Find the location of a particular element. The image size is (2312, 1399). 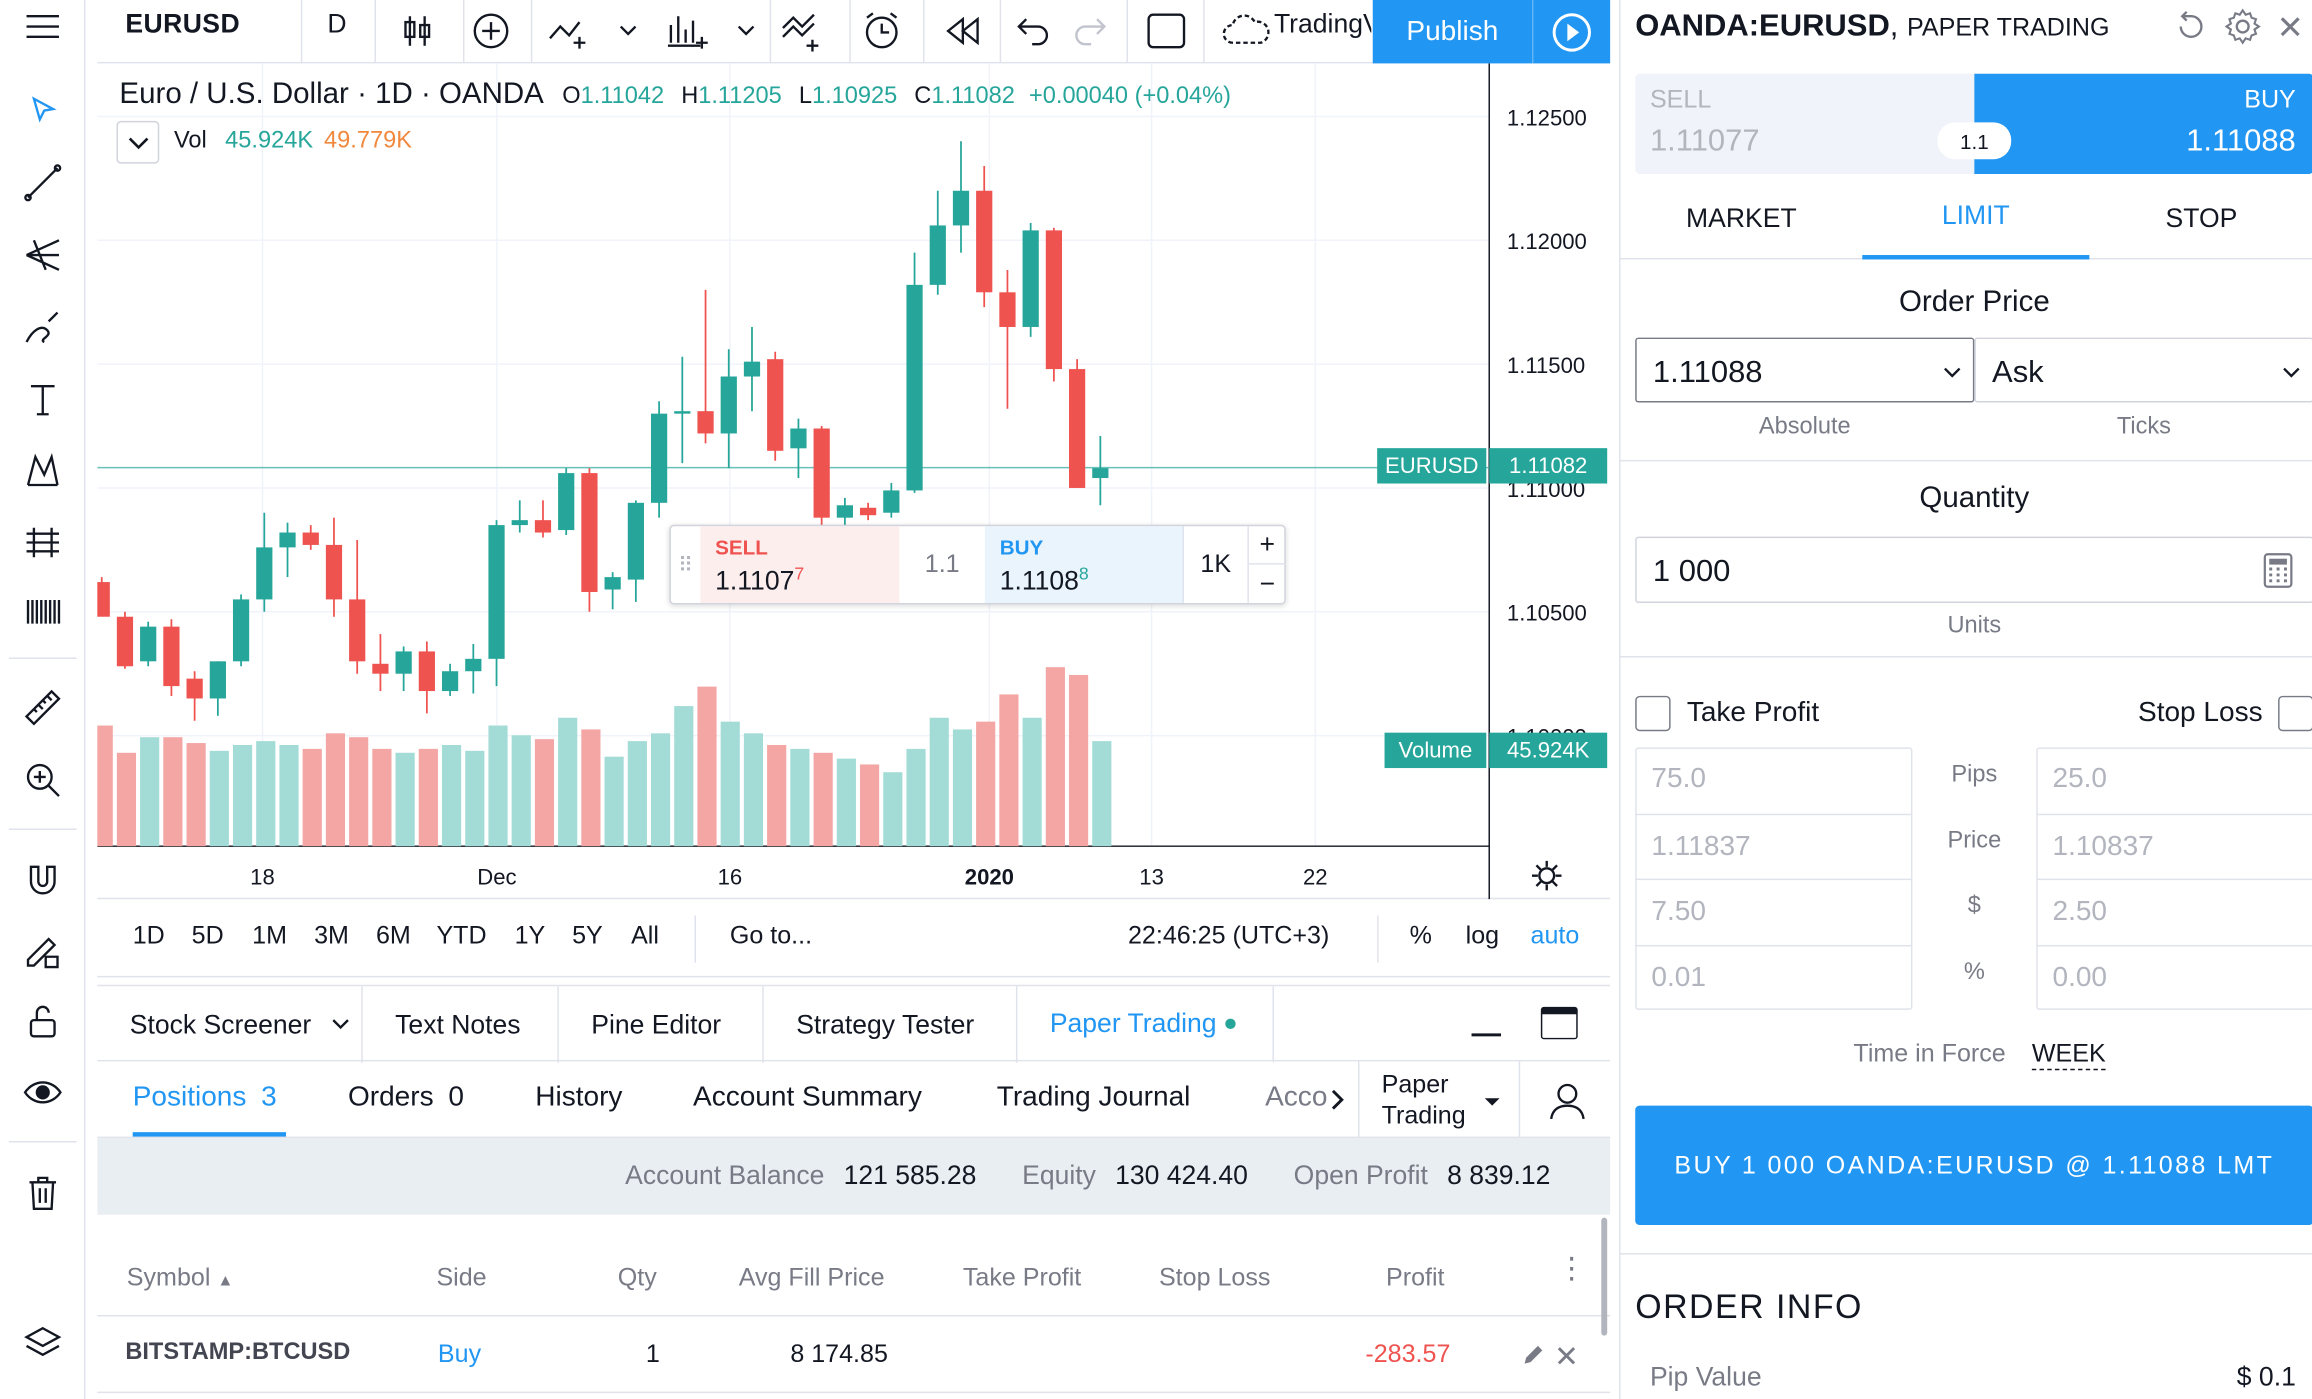

alert-icon is located at coordinates (881, 31).